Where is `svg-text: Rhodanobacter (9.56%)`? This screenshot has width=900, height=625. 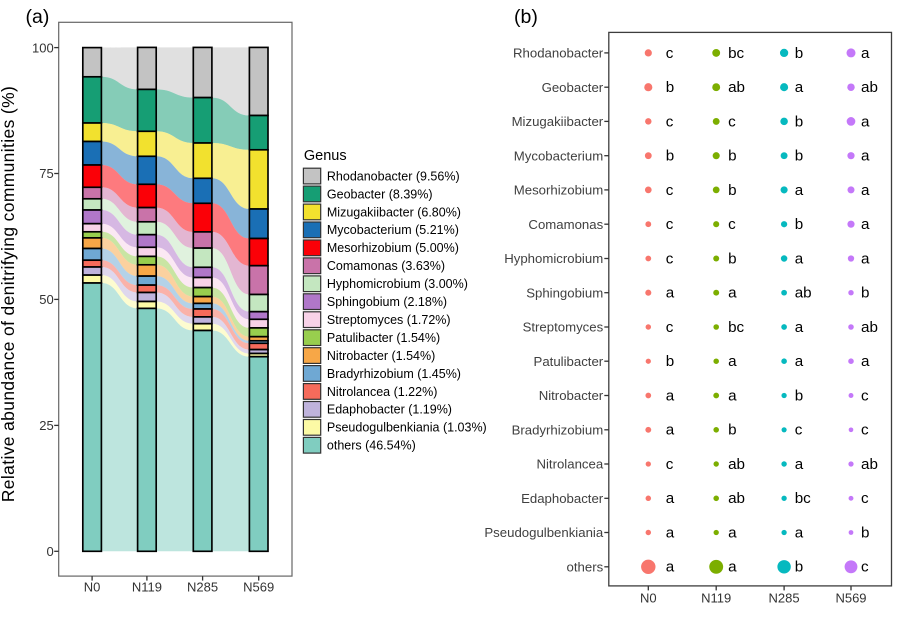
svg-text: Rhodanobacter (9.56%) is located at coordinates (393, 176).